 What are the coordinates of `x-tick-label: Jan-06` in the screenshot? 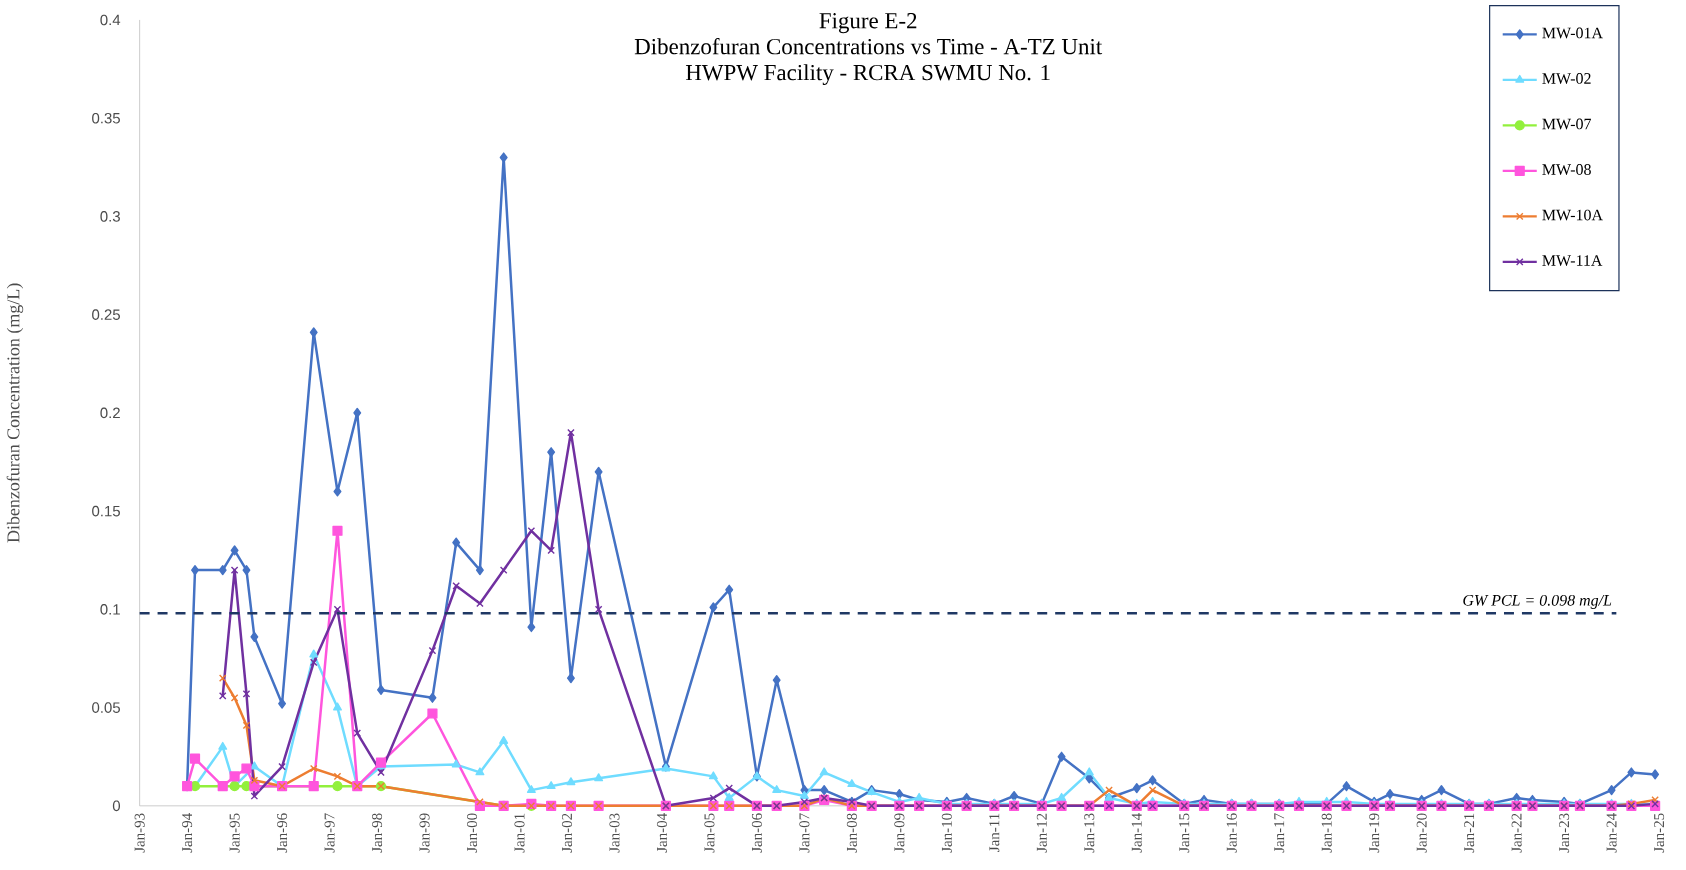 It's located at (756, 833).